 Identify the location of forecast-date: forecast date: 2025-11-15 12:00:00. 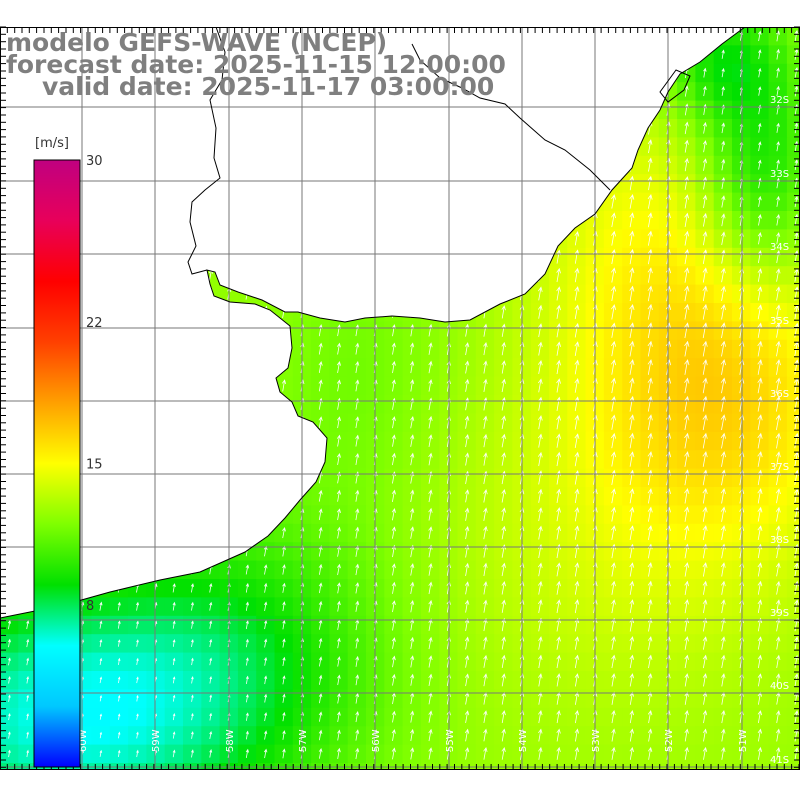
(256, 64).